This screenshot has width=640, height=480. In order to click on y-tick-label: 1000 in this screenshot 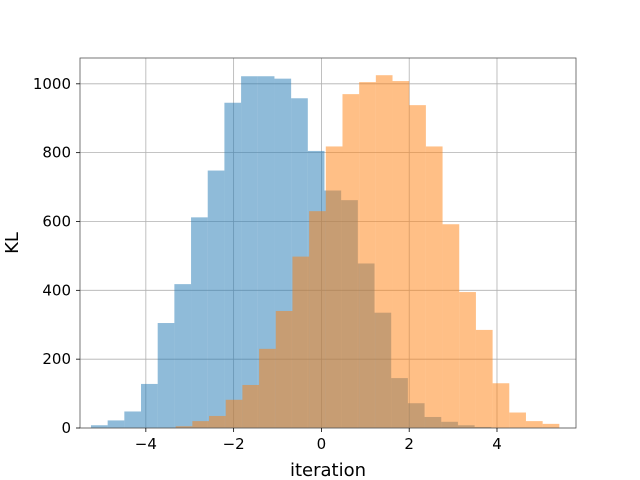, I will do `click(52, 84)`.